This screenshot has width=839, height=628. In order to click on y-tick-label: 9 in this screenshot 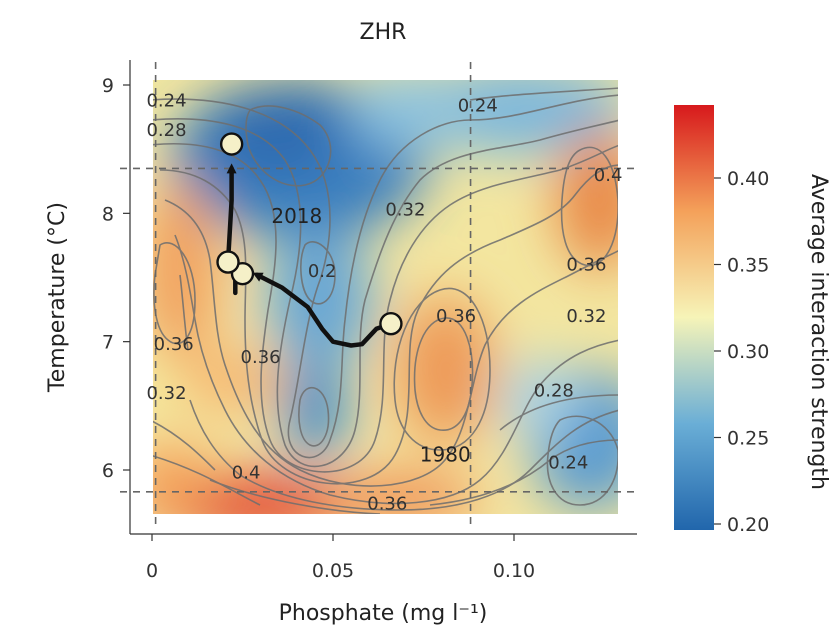, I will do `click(108, 86)`.